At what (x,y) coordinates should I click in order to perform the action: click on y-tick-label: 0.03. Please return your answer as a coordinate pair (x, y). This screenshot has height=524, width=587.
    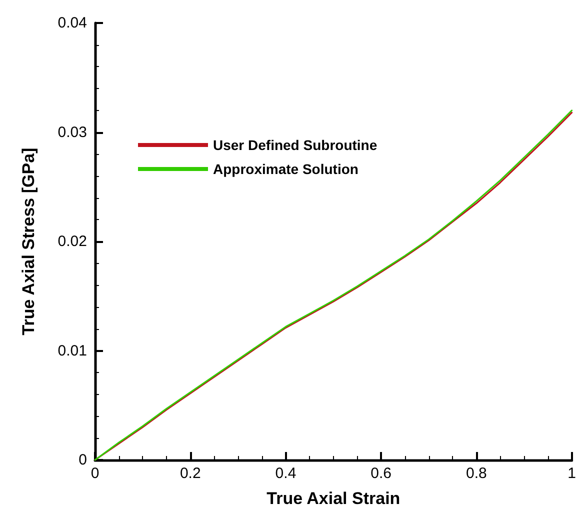
    Looking at the image, I should click on (72, 132).